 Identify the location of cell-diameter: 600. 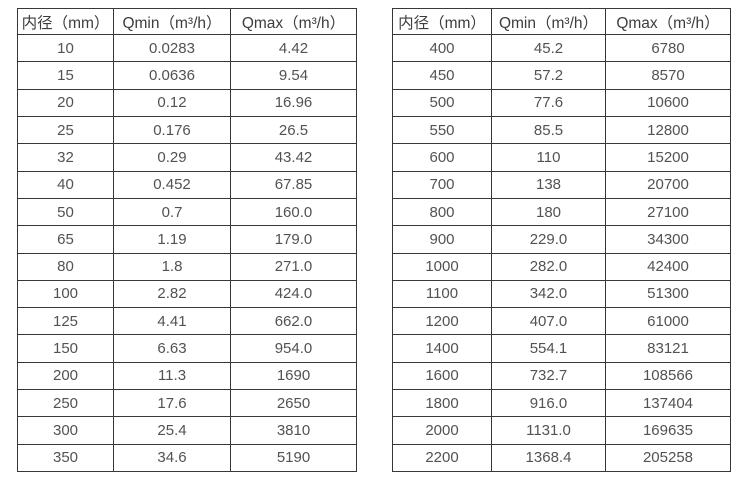
(442, 157).